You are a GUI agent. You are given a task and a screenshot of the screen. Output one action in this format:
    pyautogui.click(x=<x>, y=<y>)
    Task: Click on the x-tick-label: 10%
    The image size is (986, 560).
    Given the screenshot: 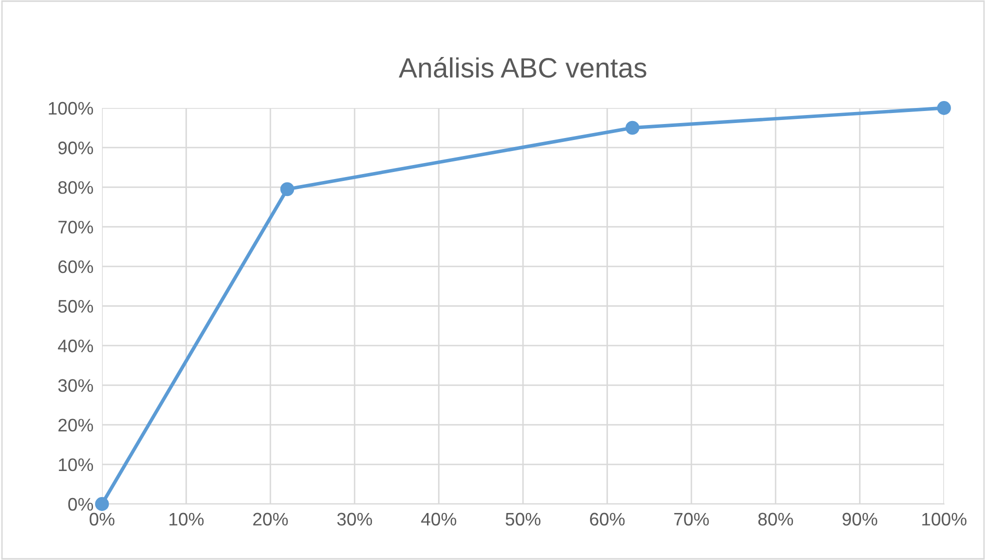 What is the action you would take?
    pyautogui.click(x=187, y=519)
    